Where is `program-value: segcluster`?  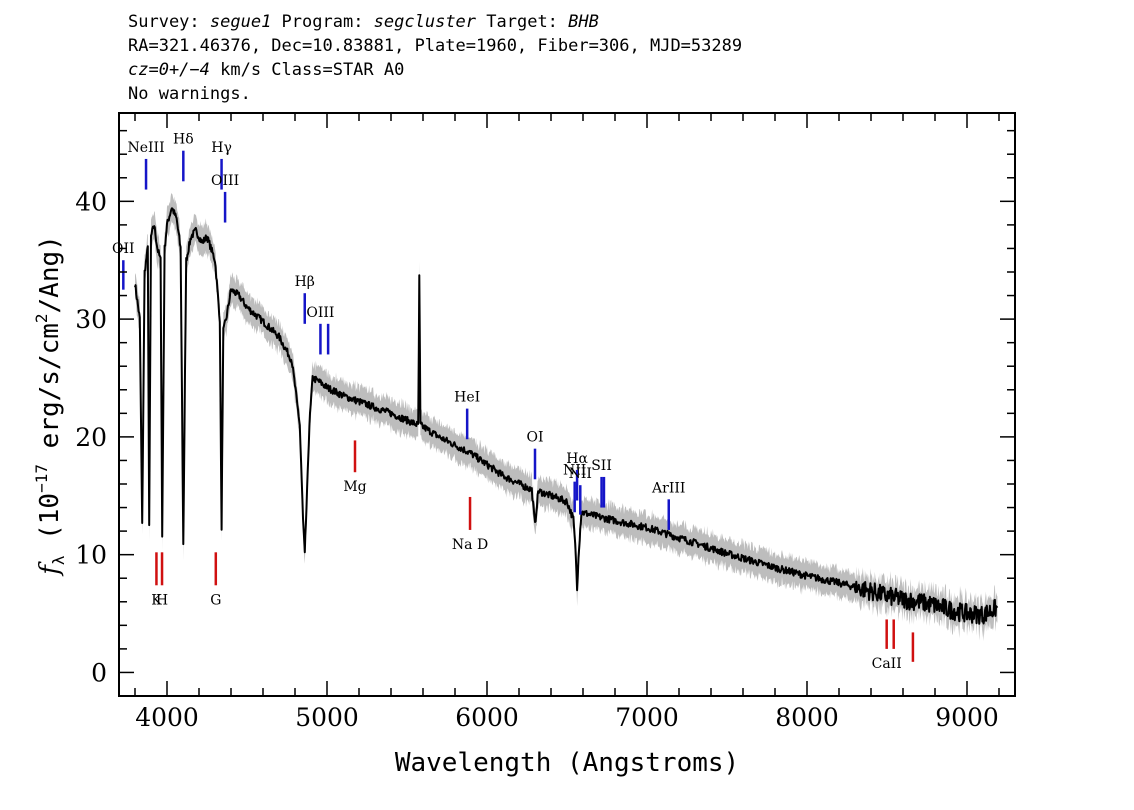 program-value: segcluster is located at coordinates (425, 22).